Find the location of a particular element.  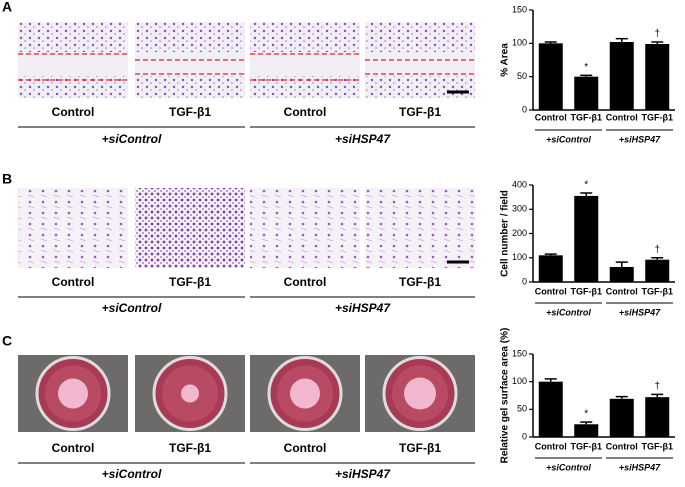

panel-label: C is located at coordinates (7, 341).